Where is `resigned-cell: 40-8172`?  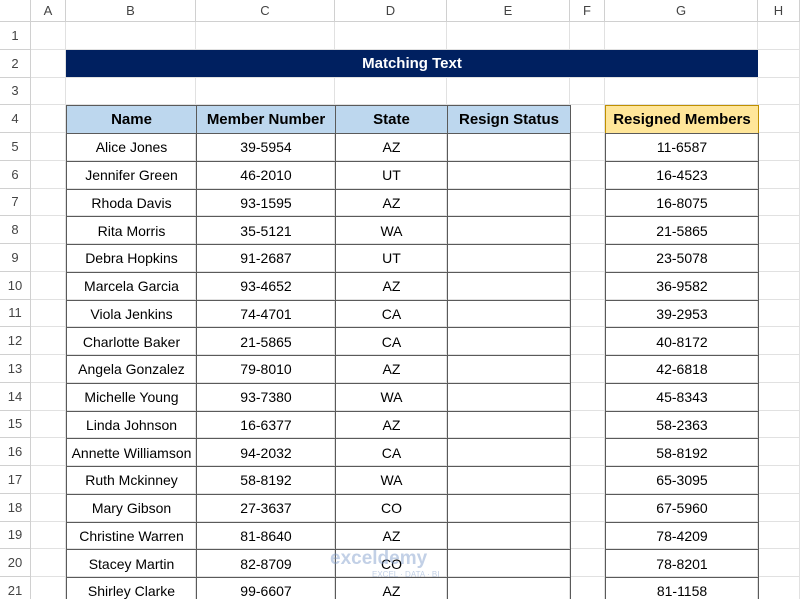
resigned-cell: 40-8172 is located at coordinates (682, 341).